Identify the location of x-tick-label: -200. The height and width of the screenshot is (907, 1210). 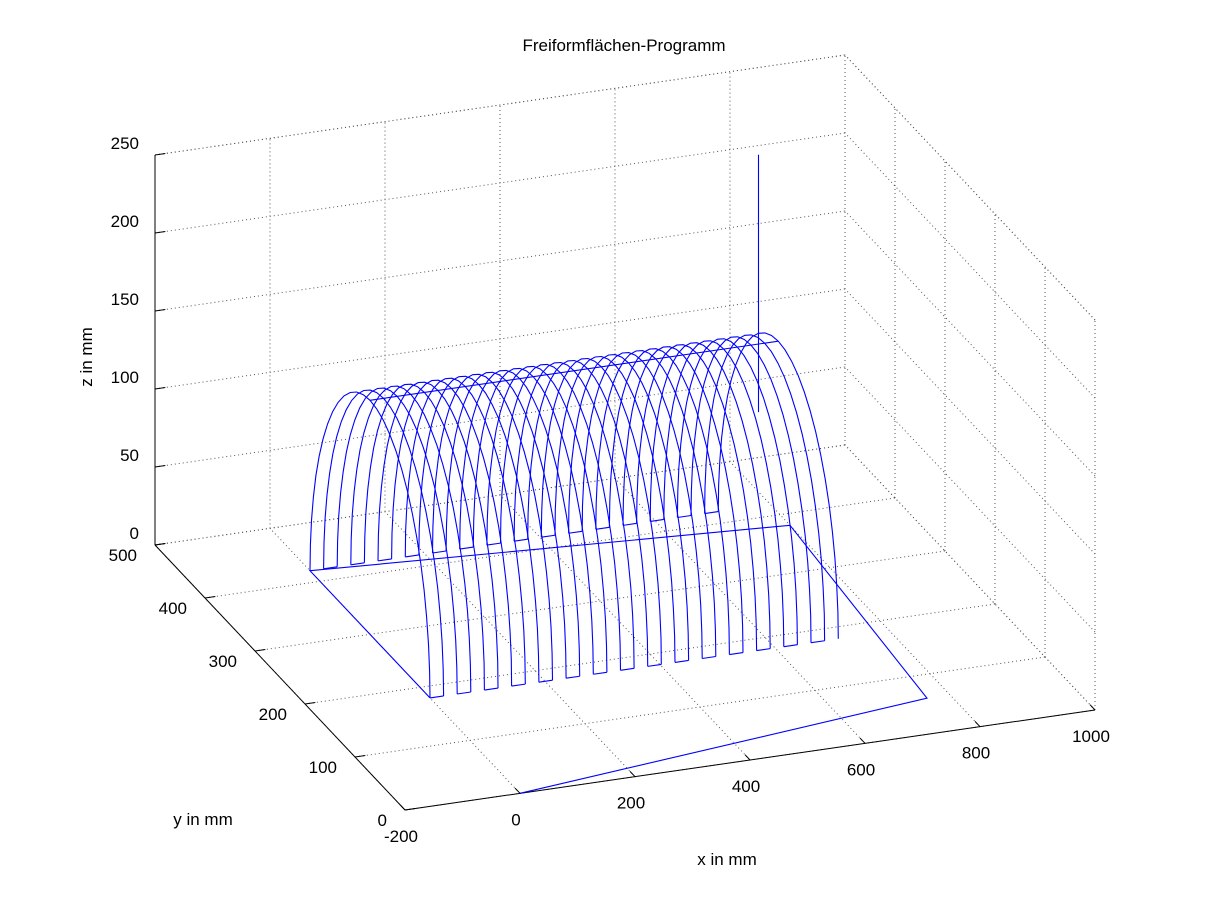
(401, 836).